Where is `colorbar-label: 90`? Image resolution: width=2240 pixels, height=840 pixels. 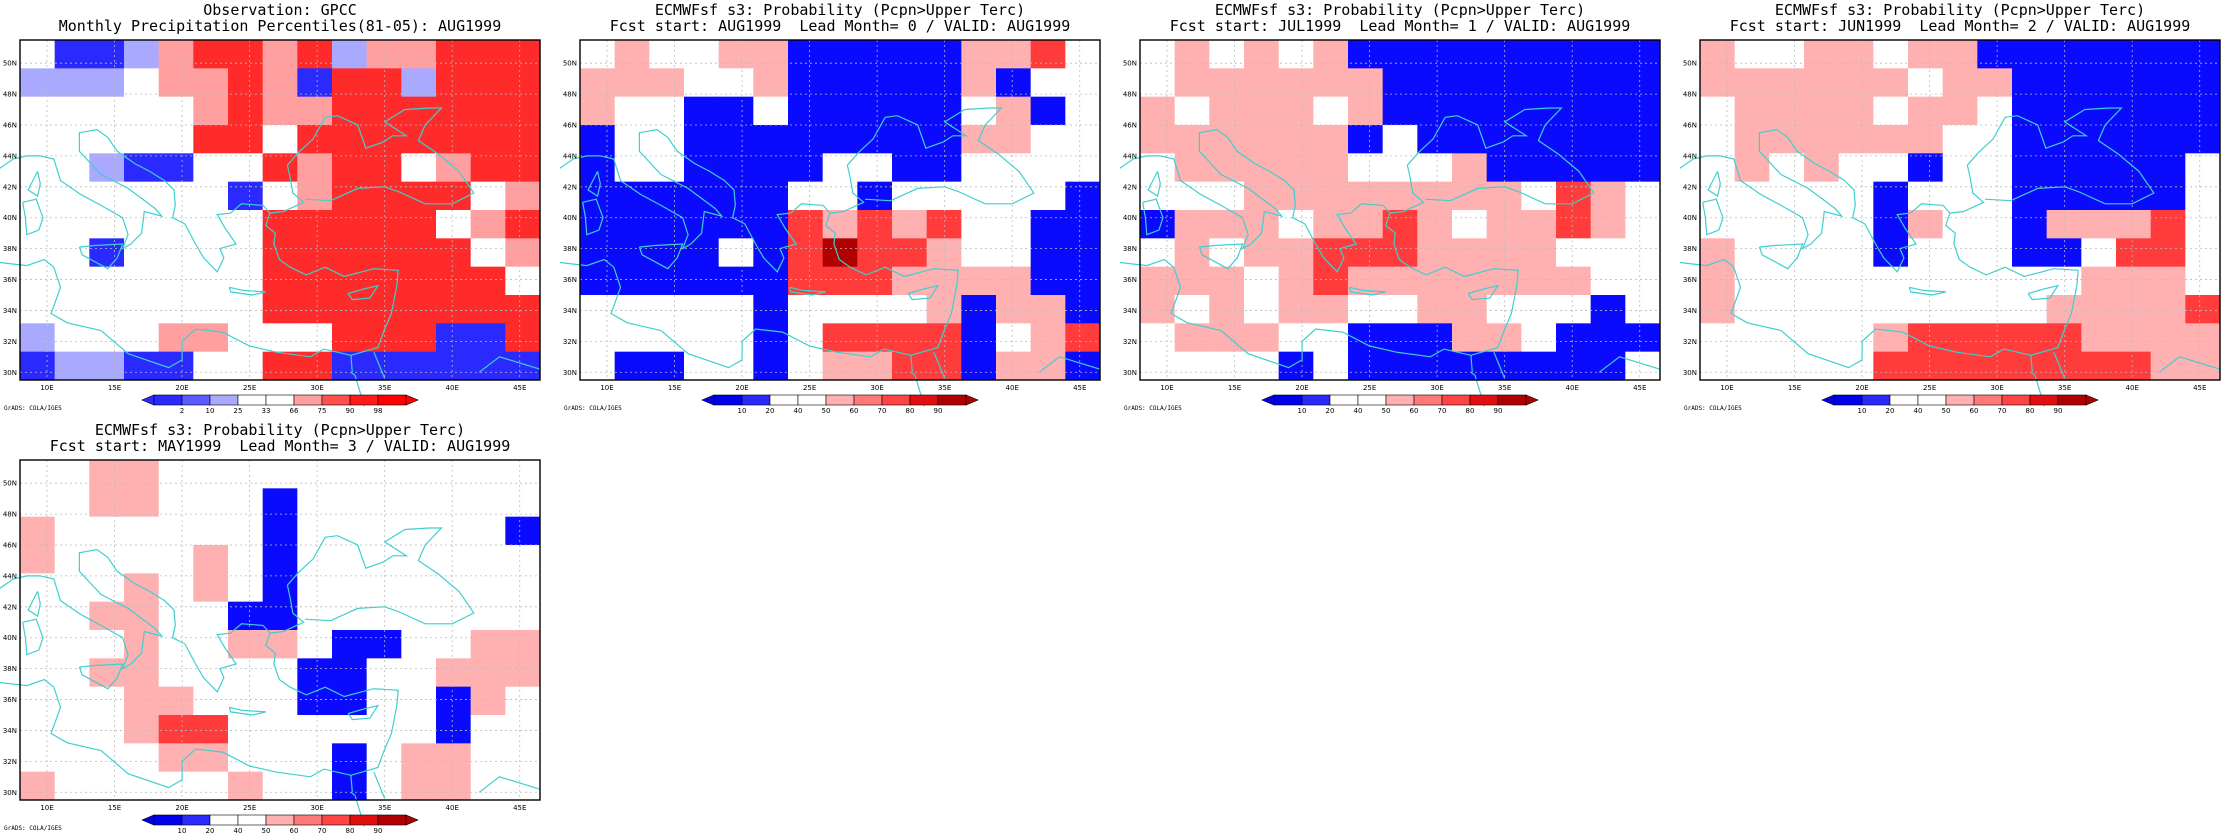
colorbar-label: 90 is located at coordinates (938, 411).